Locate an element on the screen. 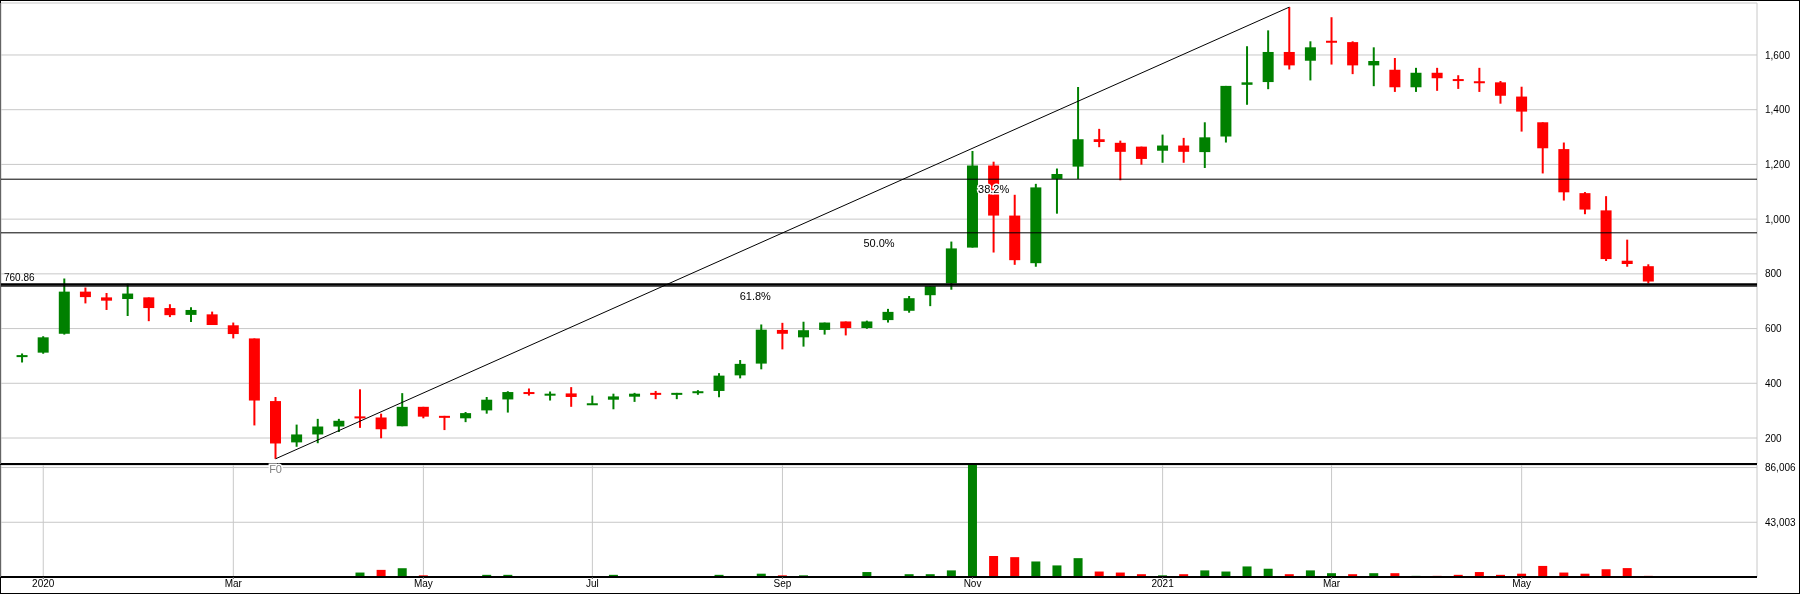 The height and width of the screenshot is (599, 1805). x-tick-label: Sep is located at coordinates (782, 584).